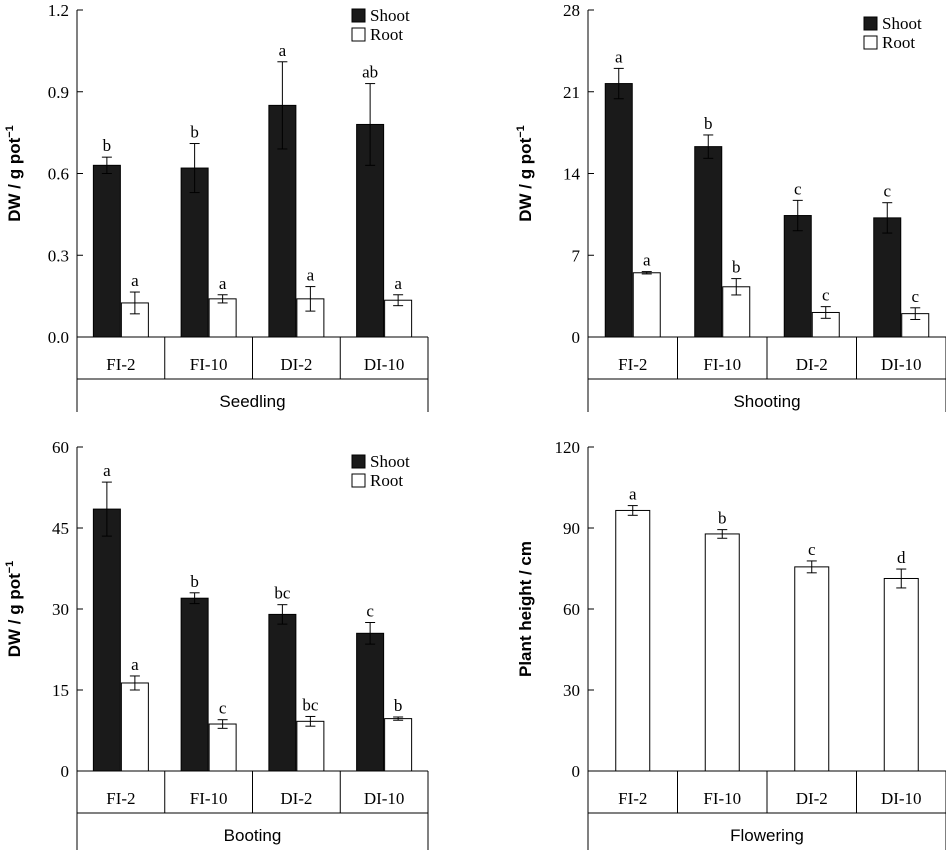 Image resolution: width=946 pixels, height=850 pixels. I want to click on x-group-label: Shooting, so click(766, 401).